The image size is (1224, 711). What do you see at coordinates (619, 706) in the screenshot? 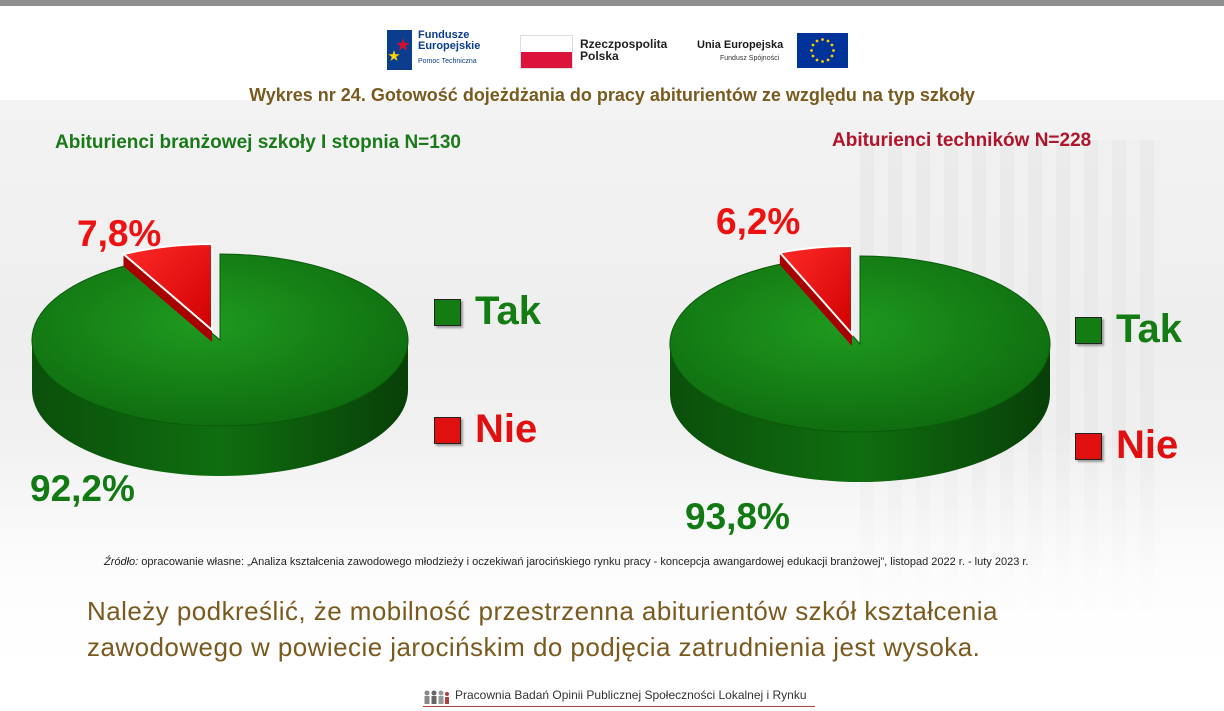
I see `footer-divider` at bounding box center [619, 706].